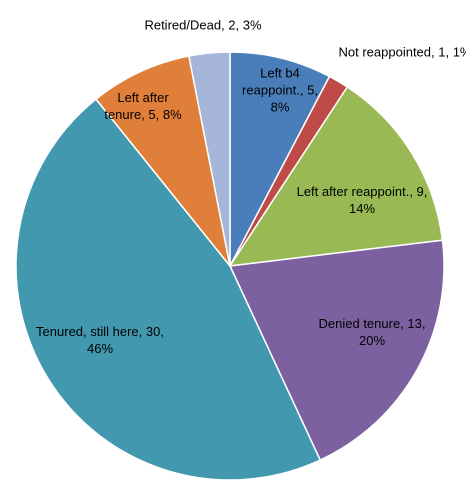 The image size is (466, 482). Describe the element at coordinates (203, 25) in the screenshot. I see `data-label: Retired/Dead, 2, 3%` at that location.